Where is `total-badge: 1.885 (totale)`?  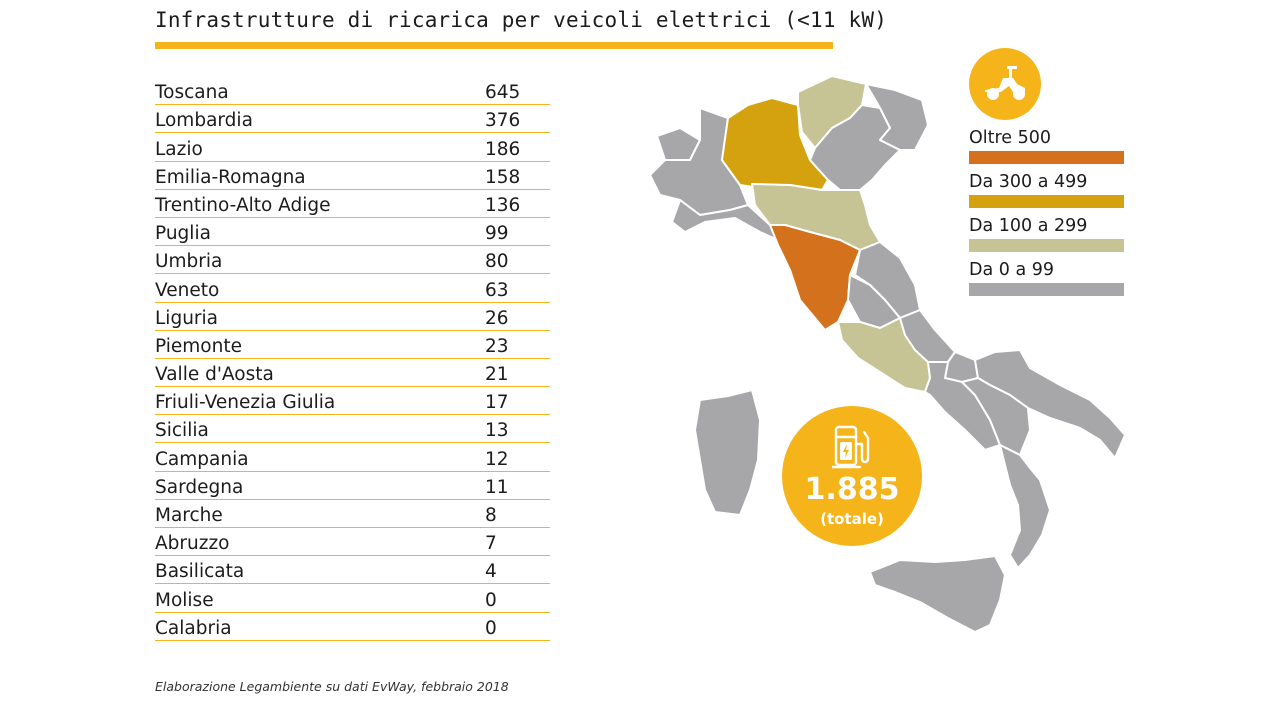 total-badge: 1.885 (totale) is located at coordinates (852, 476).